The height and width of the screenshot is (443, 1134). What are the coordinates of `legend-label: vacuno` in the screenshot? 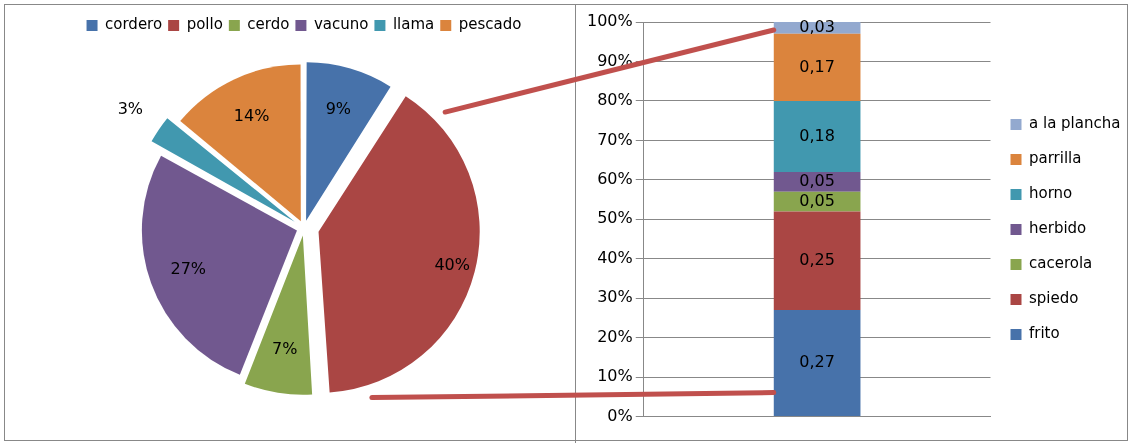 It's located at (341, 24).